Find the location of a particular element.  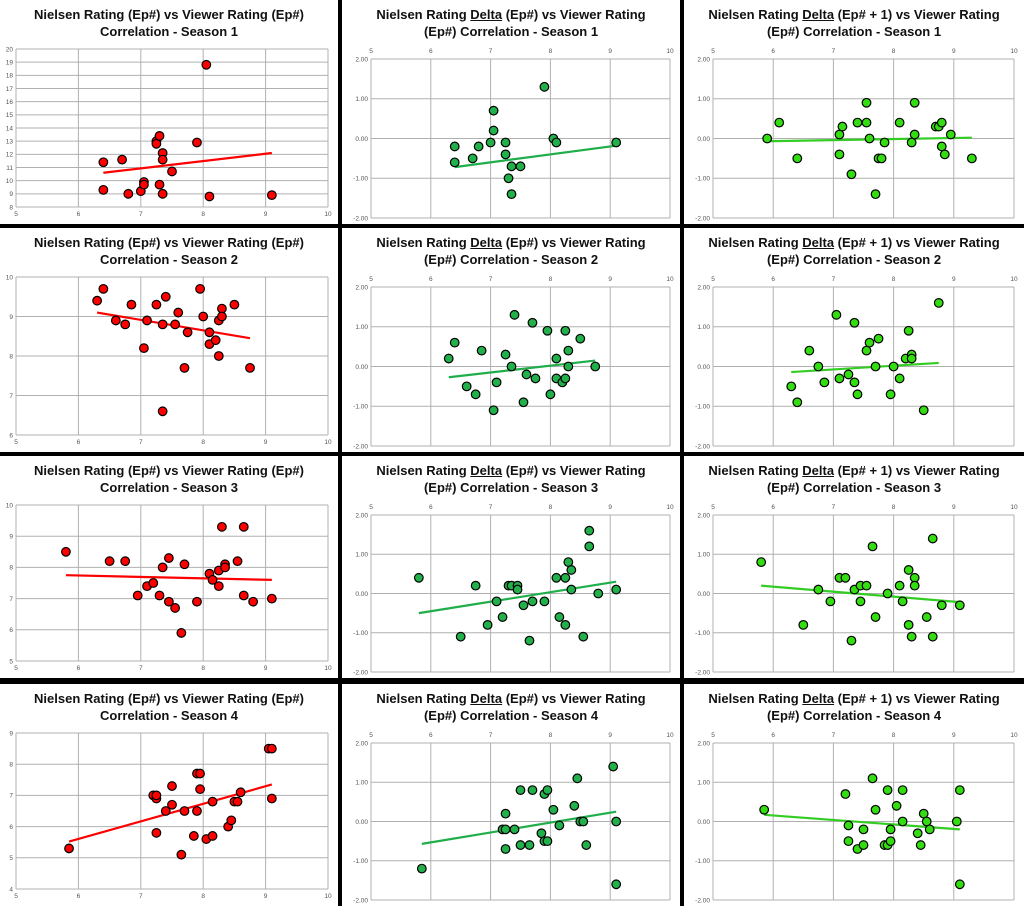

x-tick-label: 6 is located at coordinates (773, 279).